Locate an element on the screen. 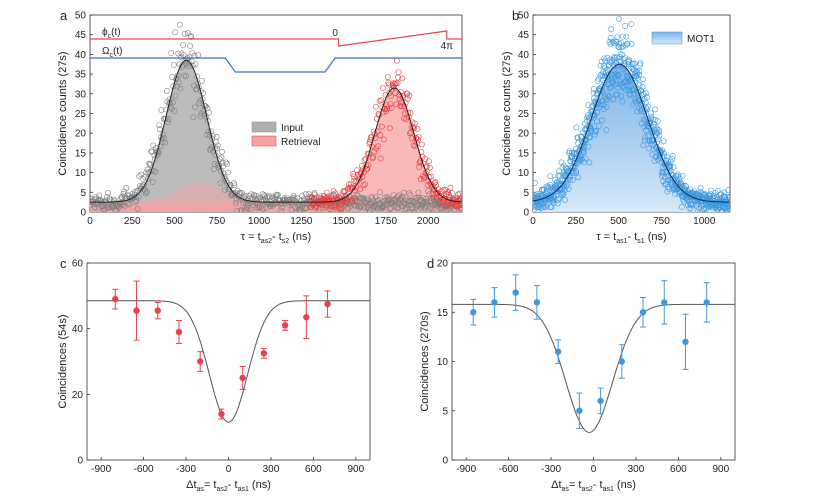 Image resolution: width=818 pixels, height=500 pixels. x-tick-label: 0 is located at coordinates (594, 469).